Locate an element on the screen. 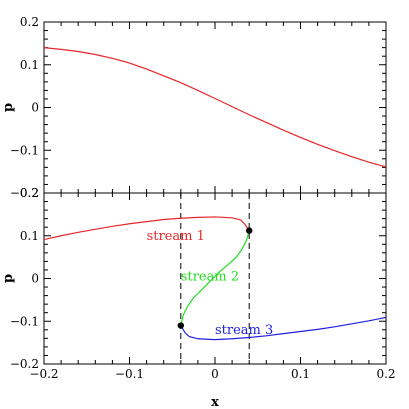  series-label-1: stream 1 is located at coordinates (176, 236).